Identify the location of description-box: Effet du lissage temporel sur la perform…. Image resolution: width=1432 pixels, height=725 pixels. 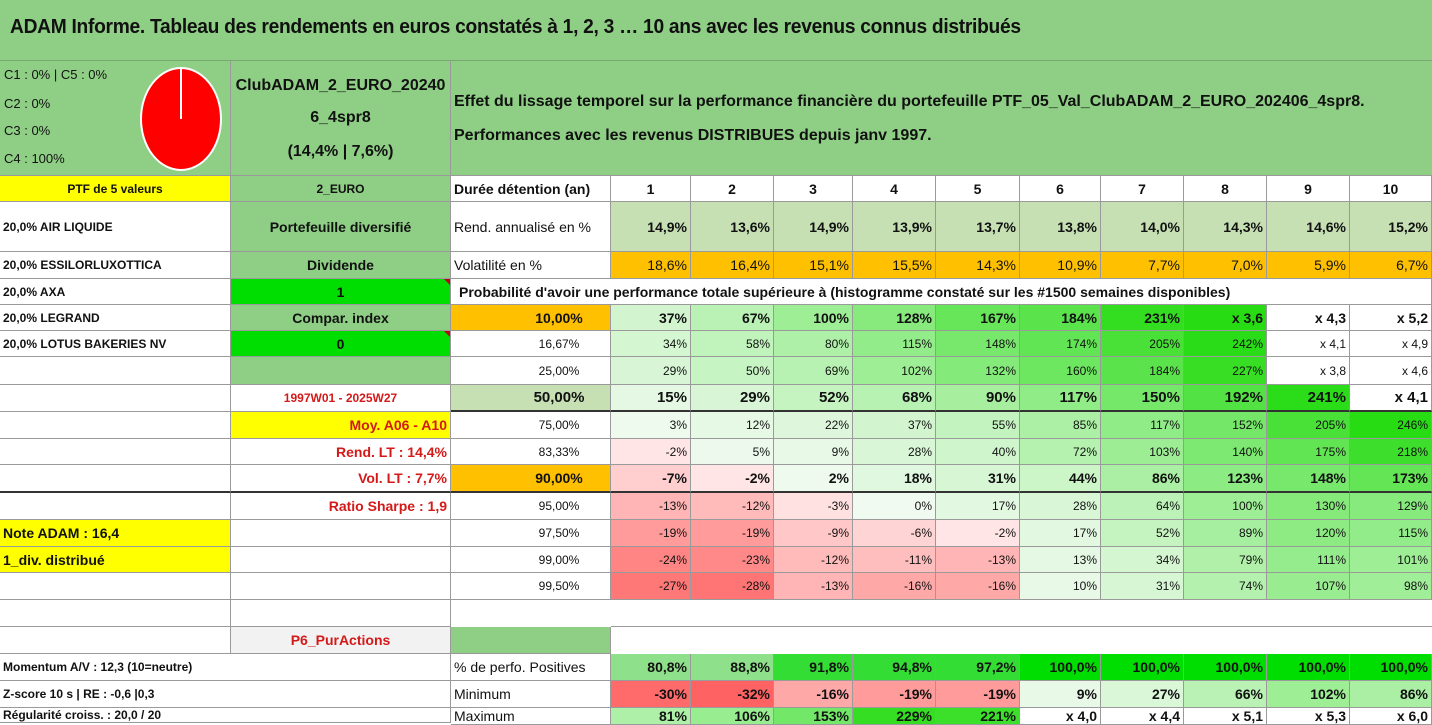
(941, 118).